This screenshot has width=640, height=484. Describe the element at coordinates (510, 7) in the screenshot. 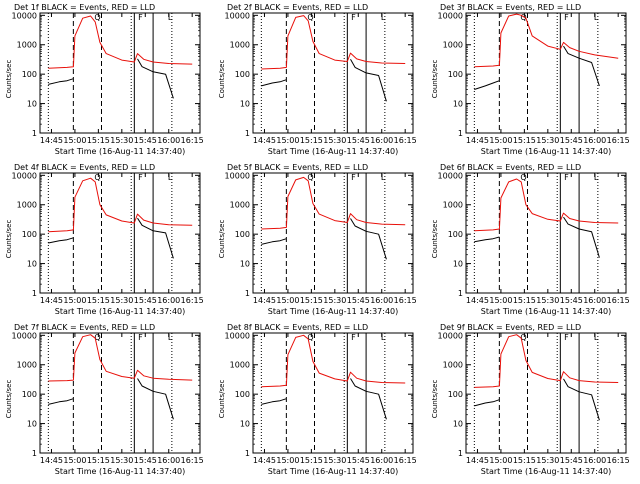

I see `chart-title: Det 3f BLACK = Events, RED = LLD` at that location.